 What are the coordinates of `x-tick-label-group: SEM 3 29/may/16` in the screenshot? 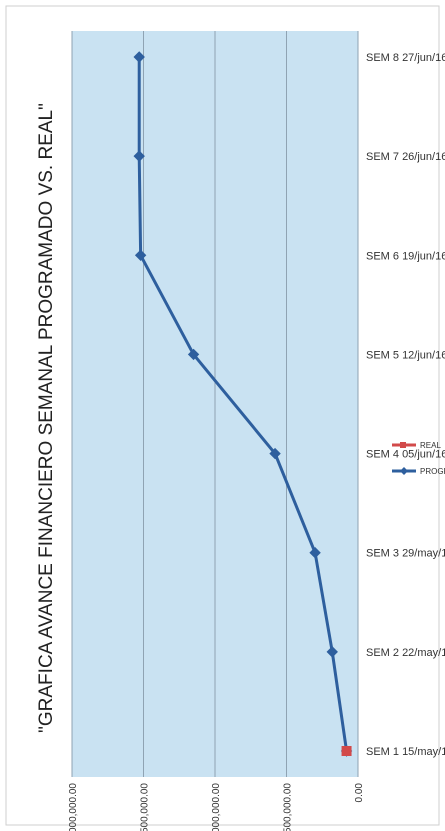 It's located at (405, 554).